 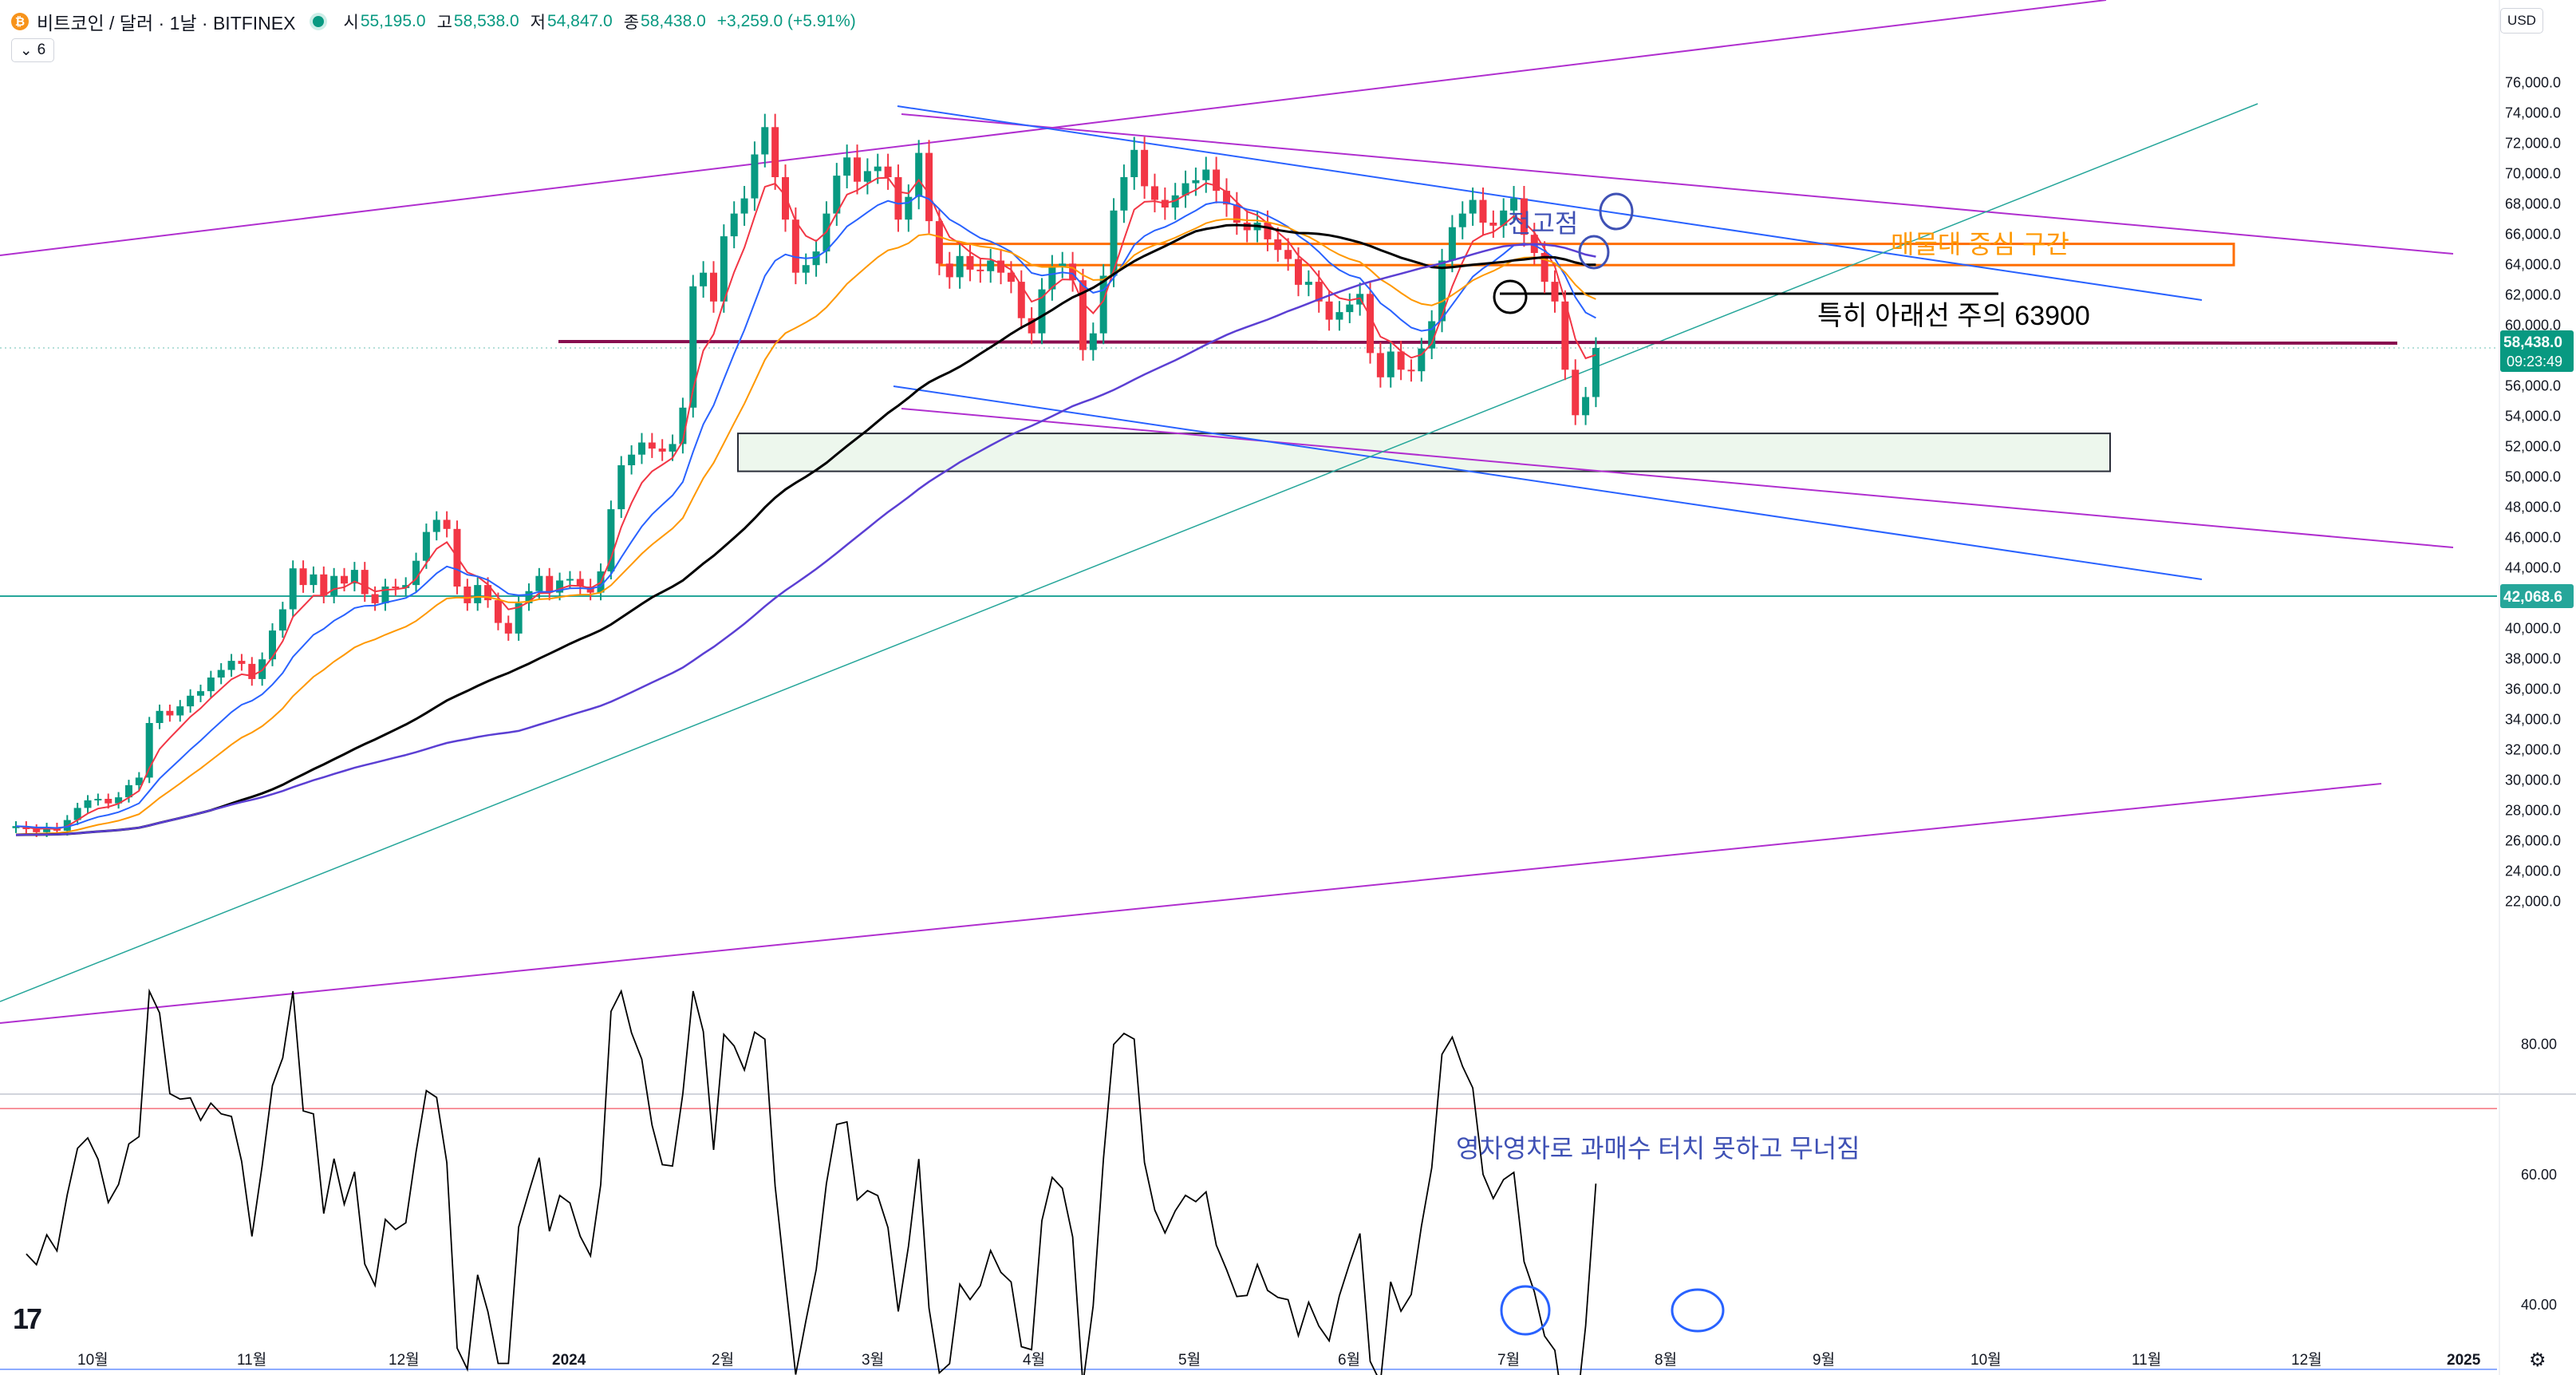 What do you see at coordinates (2537, 1360) in the screenshot?
I see `gear-icon: ⚙` at bounding box center [2537, 1360].